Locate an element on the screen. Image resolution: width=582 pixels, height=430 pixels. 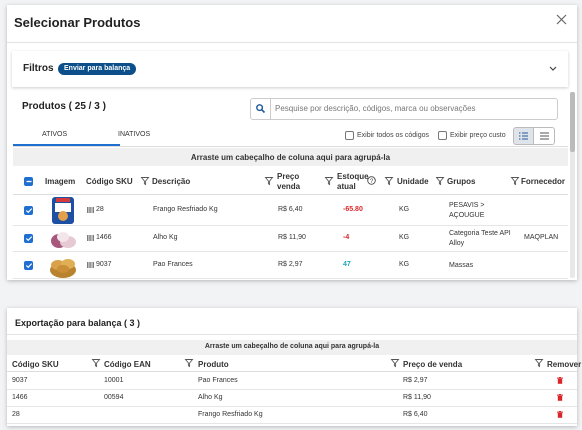
column-header: Produto is located at coordinates (213, 364).